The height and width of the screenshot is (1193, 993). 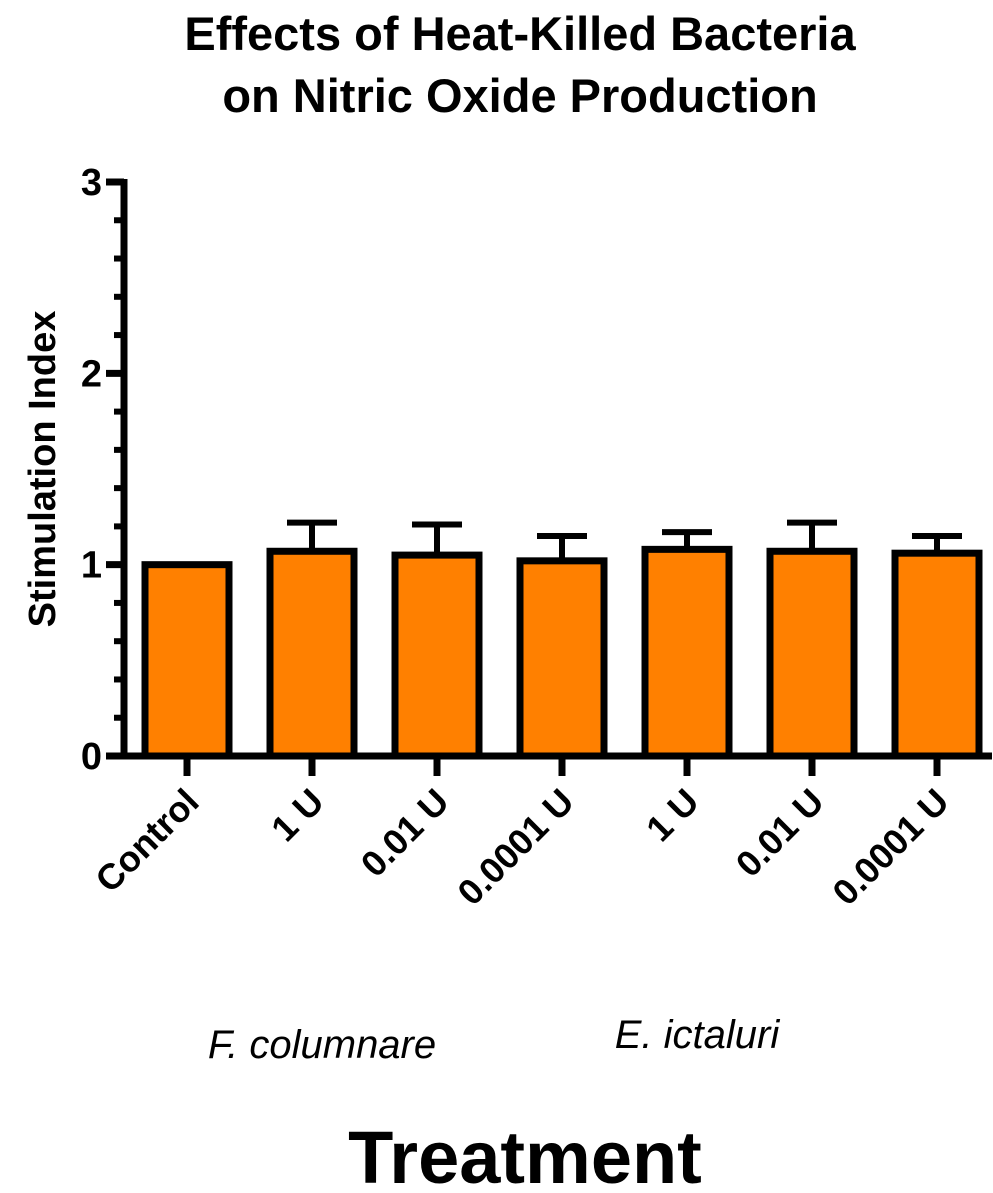 I want to click on chart-title: Effects of Heat-Killed Bacteria, so click(x=520, y=33).